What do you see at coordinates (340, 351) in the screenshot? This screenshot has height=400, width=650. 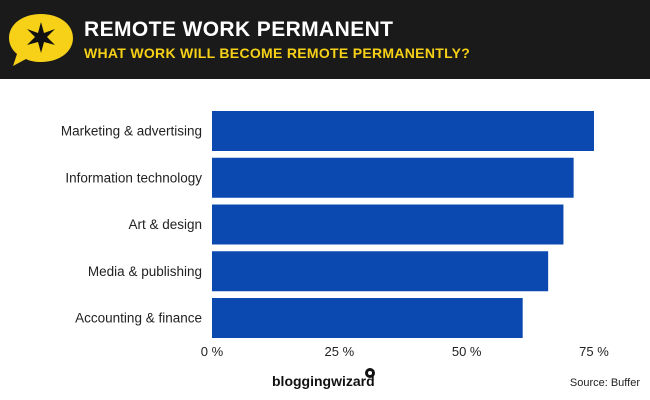 I see `x-tick-label: 25 %` at bounding box center [340, 351].